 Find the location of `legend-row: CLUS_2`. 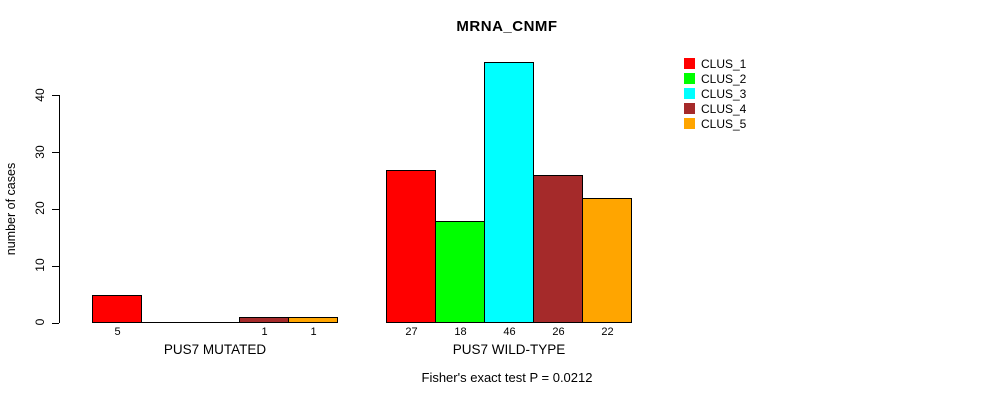

legend-row: CLUS_2 is located at coordinates (715, 78).